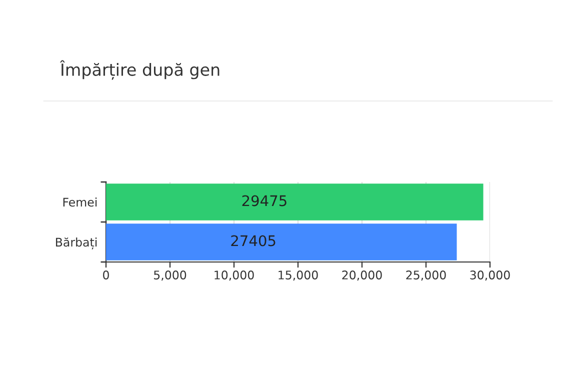 The image size is (571, 372). What do you see at coordinates (140, 70) in the screenshot?
I see `chart-title: Împărțire după gen` at bounding box center [140, 70].